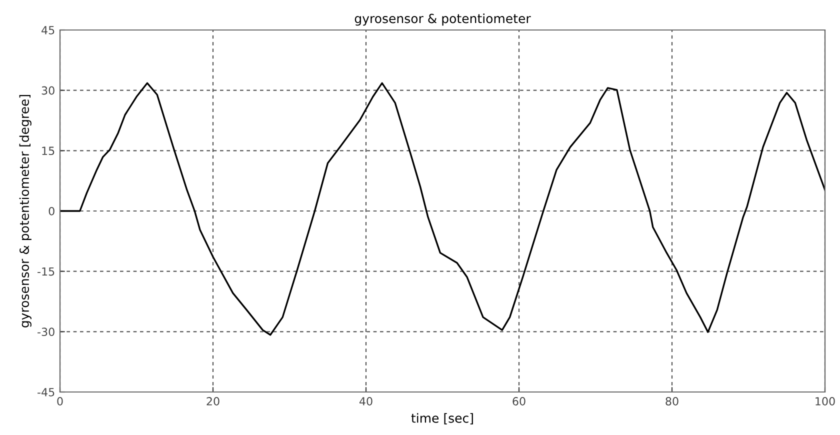  Describe the element at coordinates (825, 401) in the screenshot. I see `x-tick-label: 100` at that location.